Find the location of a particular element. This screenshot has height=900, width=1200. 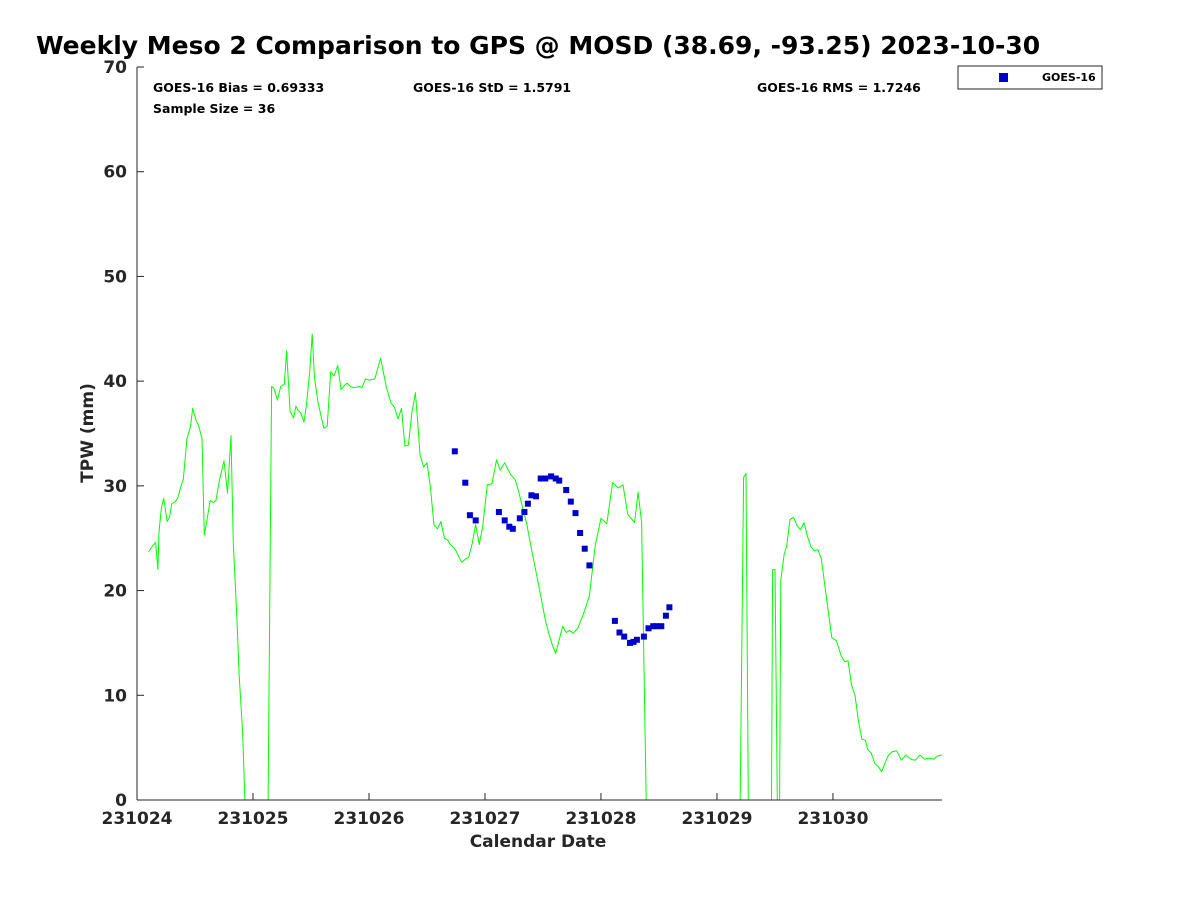

legend-box is located at coordinates (1030, 77).